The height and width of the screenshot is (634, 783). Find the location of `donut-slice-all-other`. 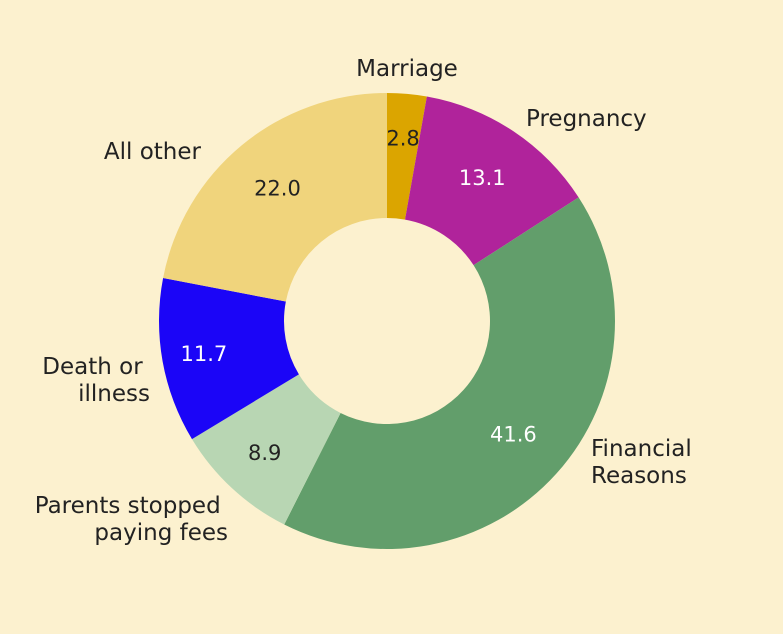

donut-slice-all-other is located at coordinates (275, 197).